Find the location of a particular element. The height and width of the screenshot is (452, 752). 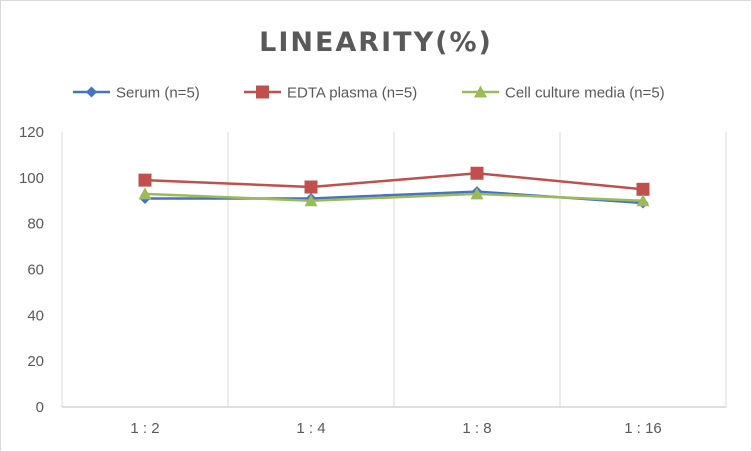

chart-title: LINEARITY(%) is located at coordinates (376, 42).